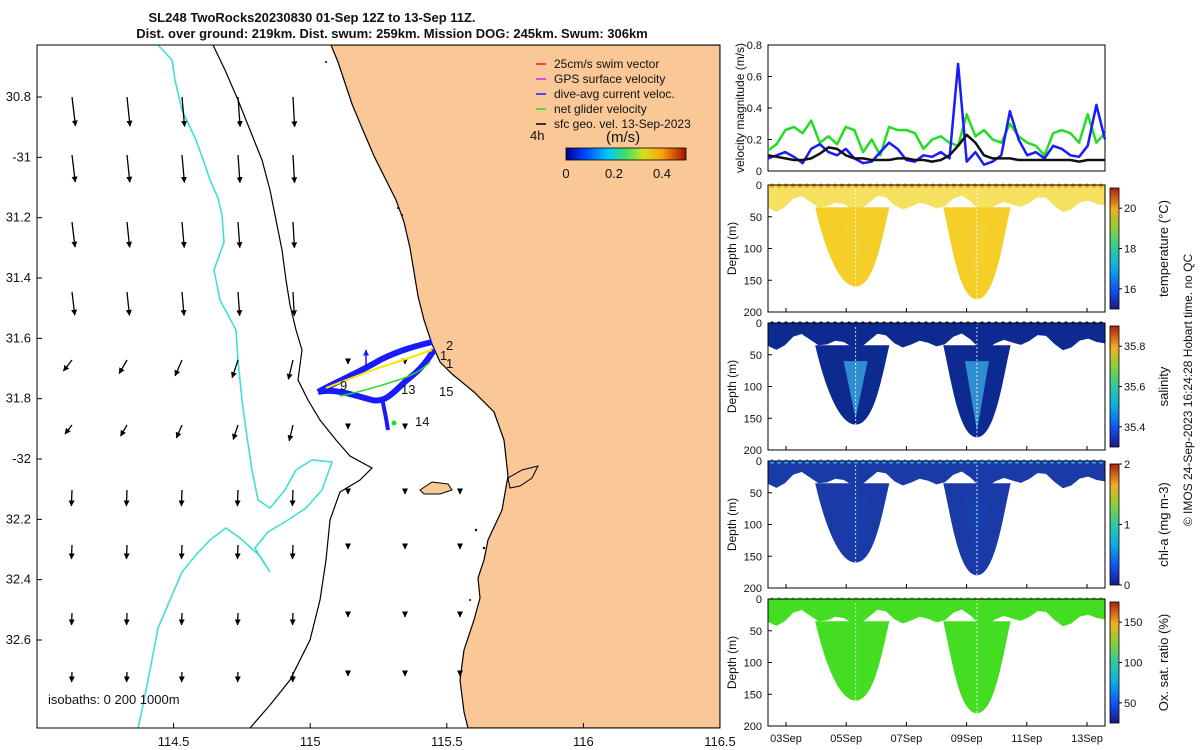  What do you see at coordinates (753, 727) in the screenshot?
I see `depth-tick-label: 200` at bounding box center [753, 727].